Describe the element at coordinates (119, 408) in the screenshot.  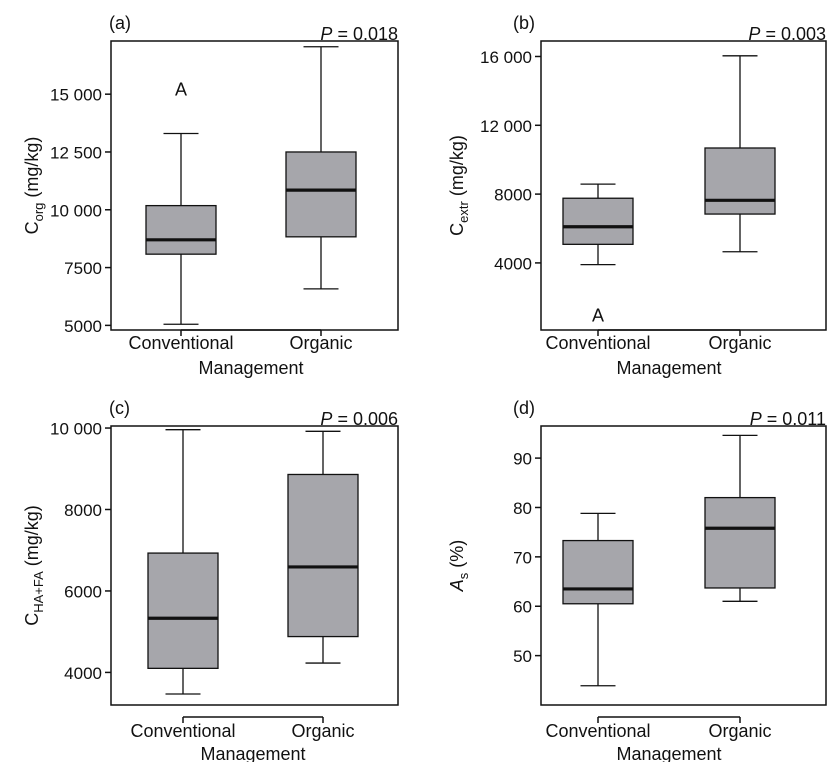
I see `panel-label: (c)` at that location.